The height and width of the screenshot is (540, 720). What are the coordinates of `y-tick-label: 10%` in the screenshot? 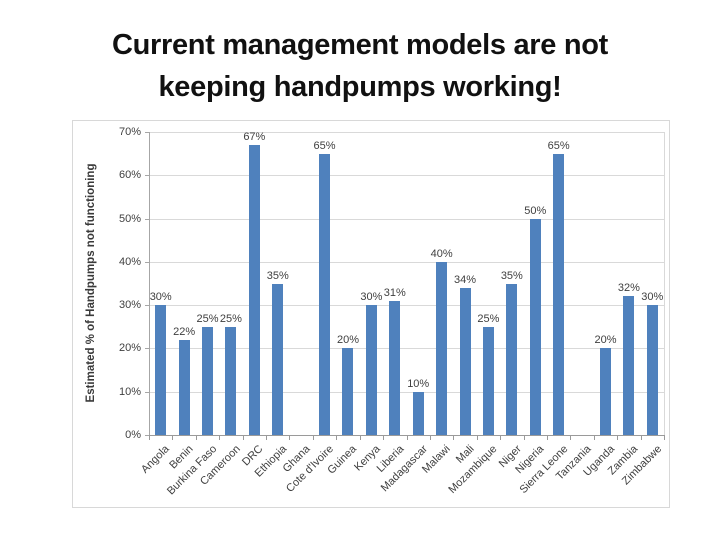 It's located at (129, 391).